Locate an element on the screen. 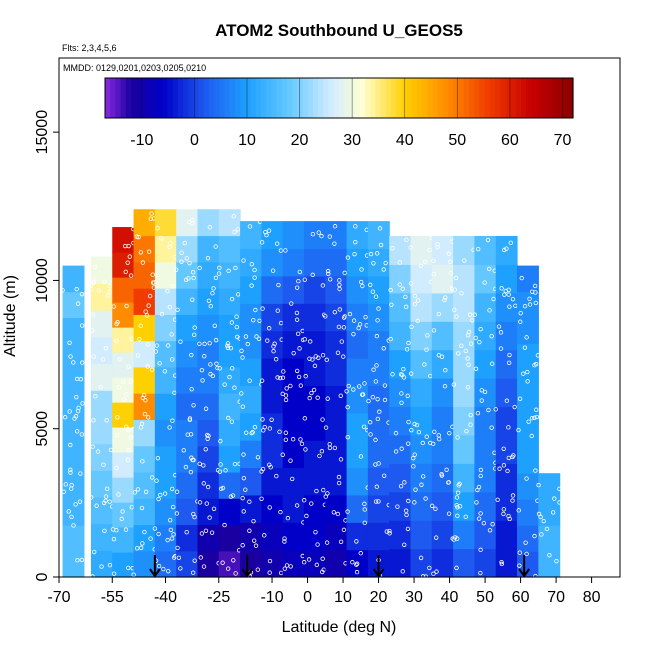 The width and height of the screenshot is (650, 650). x-tick-label: 70 is located at coordinates (556, 597).